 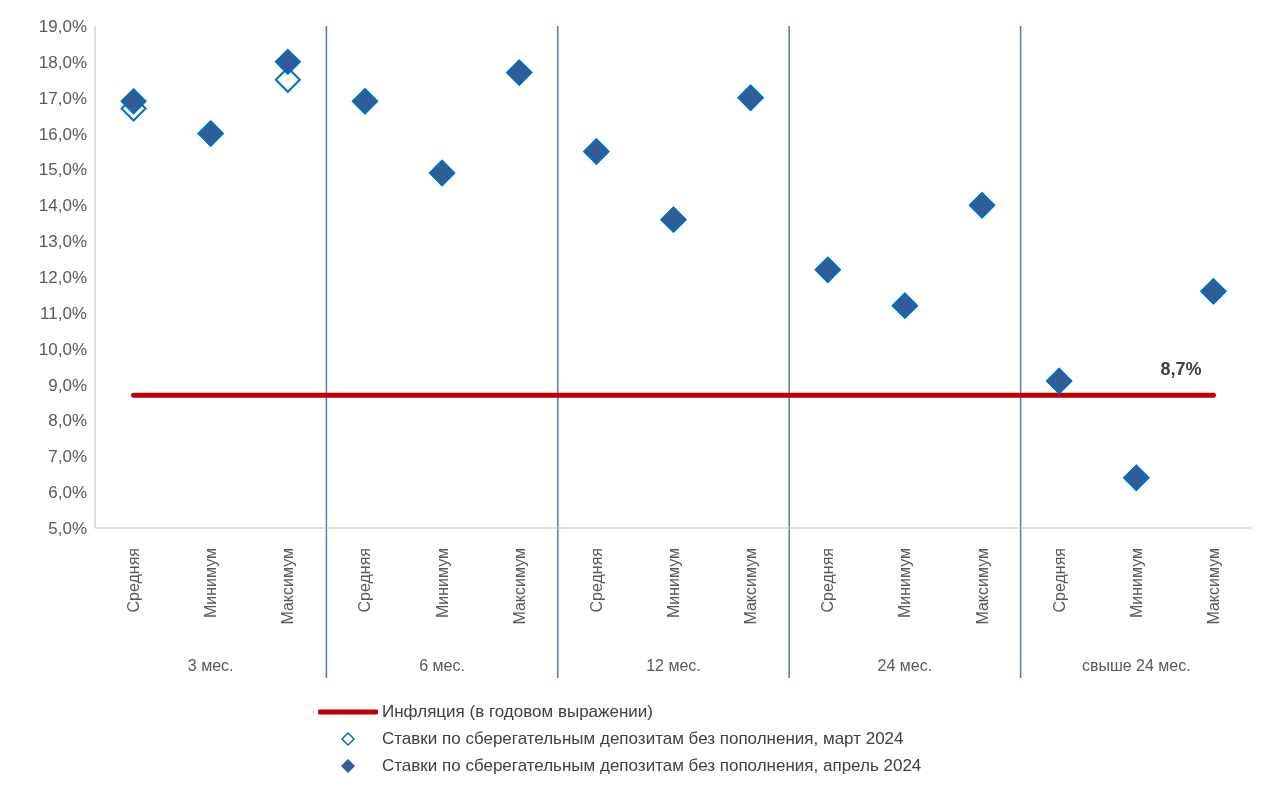 I want to click on legend-label: Инфляция (в годовом выражении), so click(x=517, y=711).